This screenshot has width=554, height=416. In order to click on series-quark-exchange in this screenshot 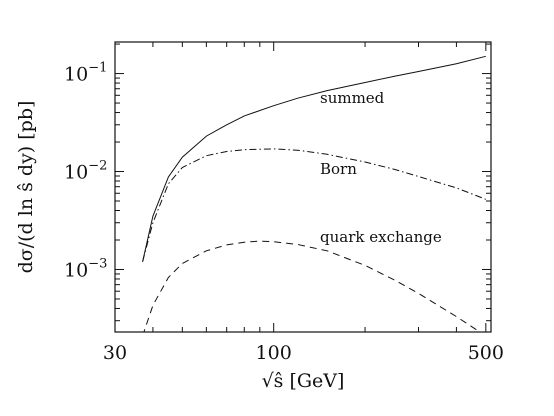, I will do `click(312, 286)`.